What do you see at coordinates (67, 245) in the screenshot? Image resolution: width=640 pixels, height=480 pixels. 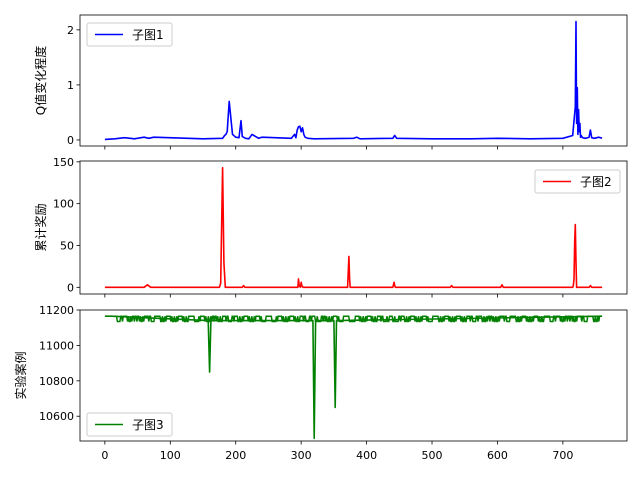 I see `y-tick-label: 50` at bounding box center [67, 245].